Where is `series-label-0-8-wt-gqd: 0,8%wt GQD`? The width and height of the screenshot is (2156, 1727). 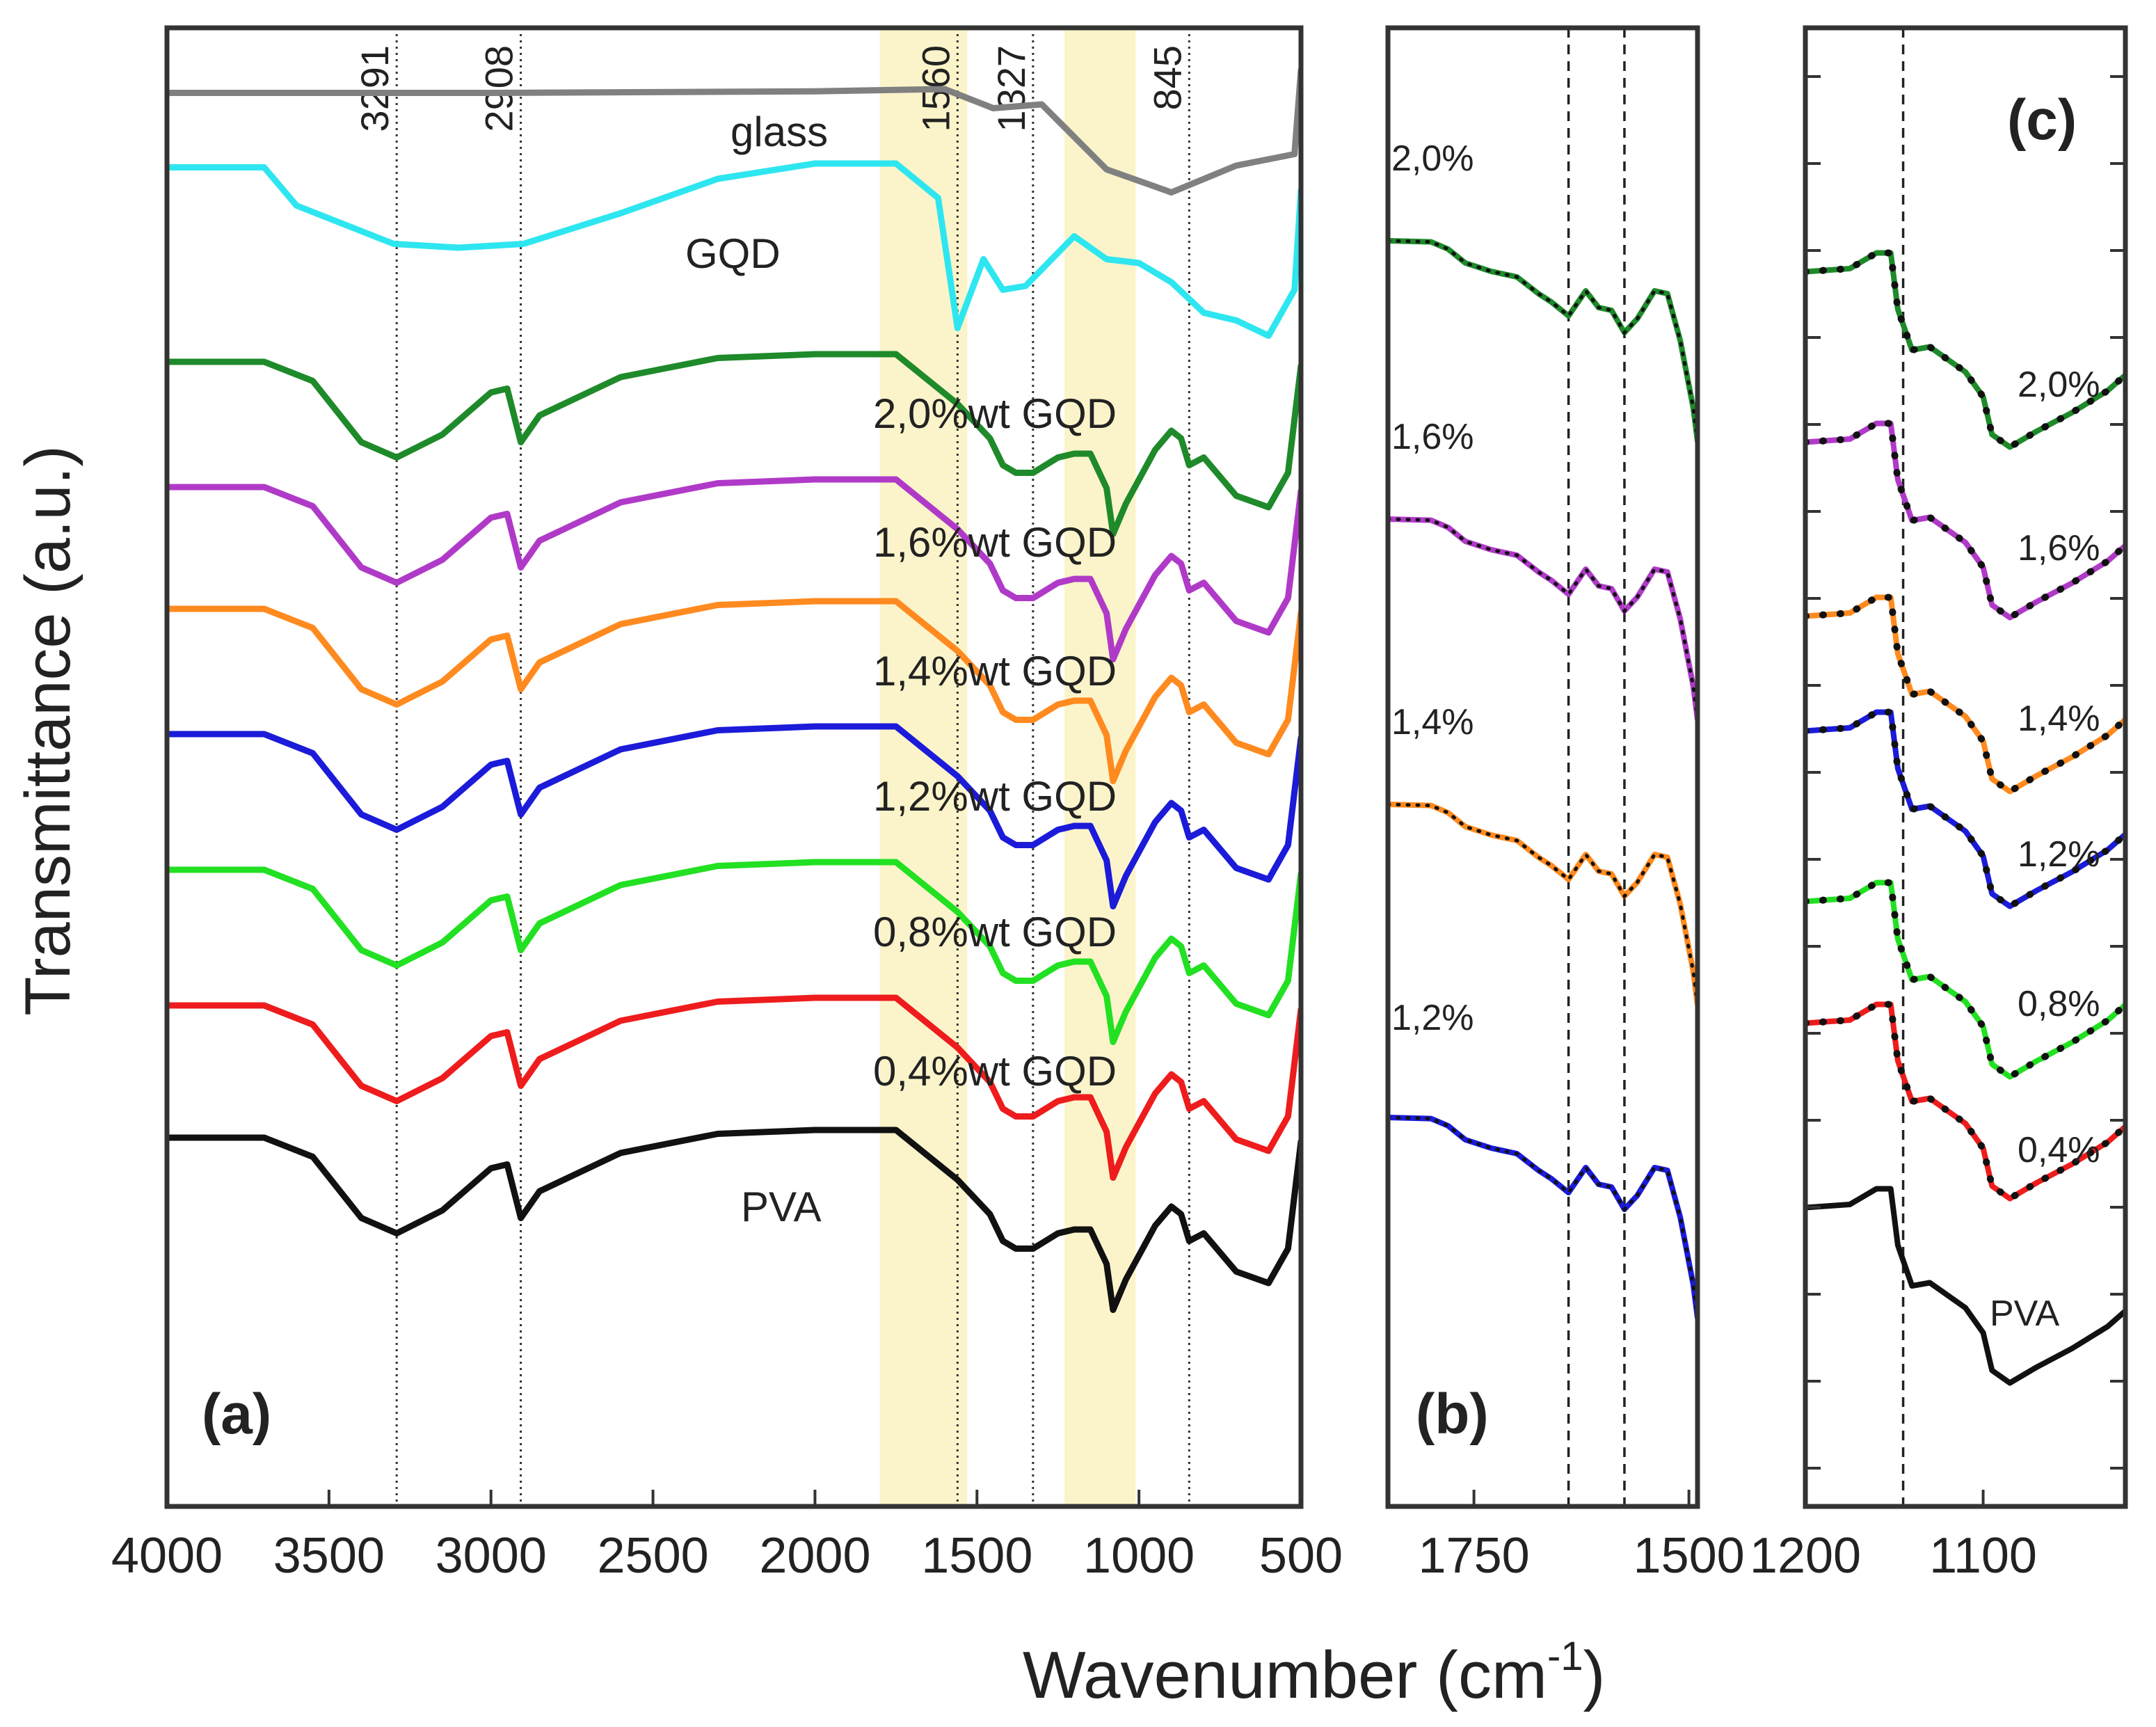 series-label-0-8-wt-gqd: 0,8%wt GQD is located at coordinates (995, 932).